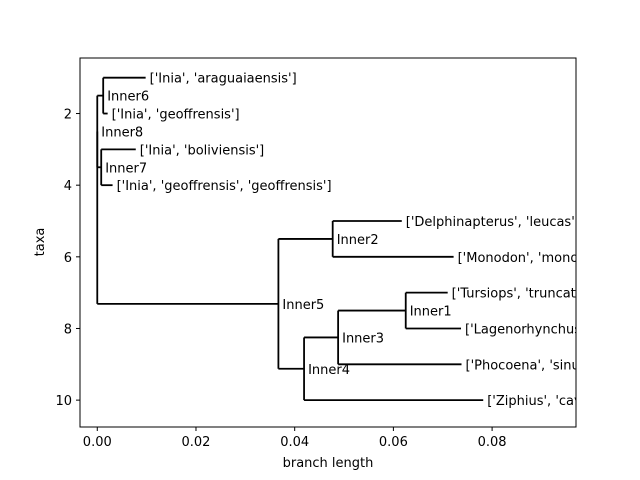  I want to click on node-label-t8: ['Lagenorhynchus', 'obscurus'], so click(552, 329).